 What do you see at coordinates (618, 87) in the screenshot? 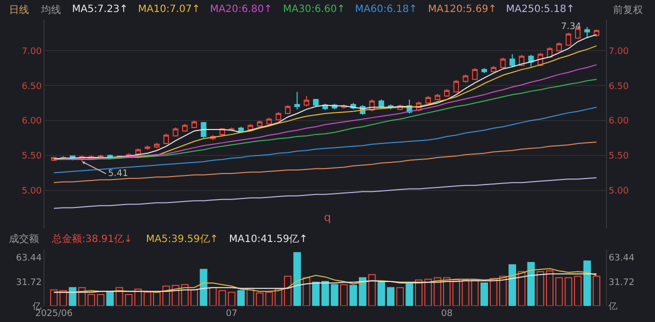
I see `y2-tick-label: 6.50` at bounding box center [618, 87].